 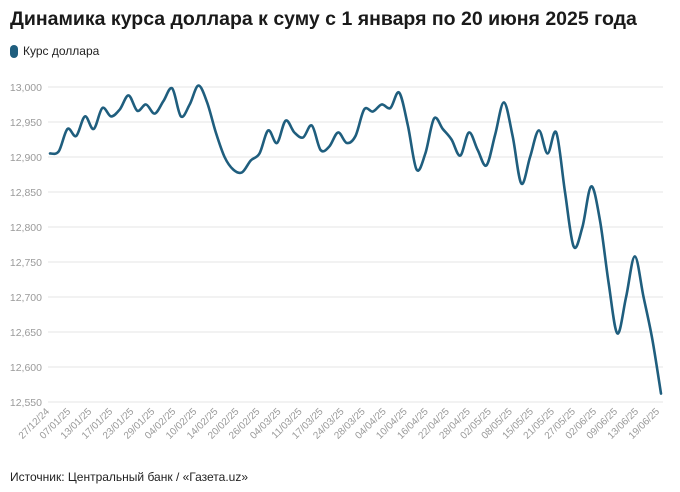 What do you see at coordinates (26, 333) in the screenshot?
I see `y-tick-label: 12,650` at bounding box center [26, 333].